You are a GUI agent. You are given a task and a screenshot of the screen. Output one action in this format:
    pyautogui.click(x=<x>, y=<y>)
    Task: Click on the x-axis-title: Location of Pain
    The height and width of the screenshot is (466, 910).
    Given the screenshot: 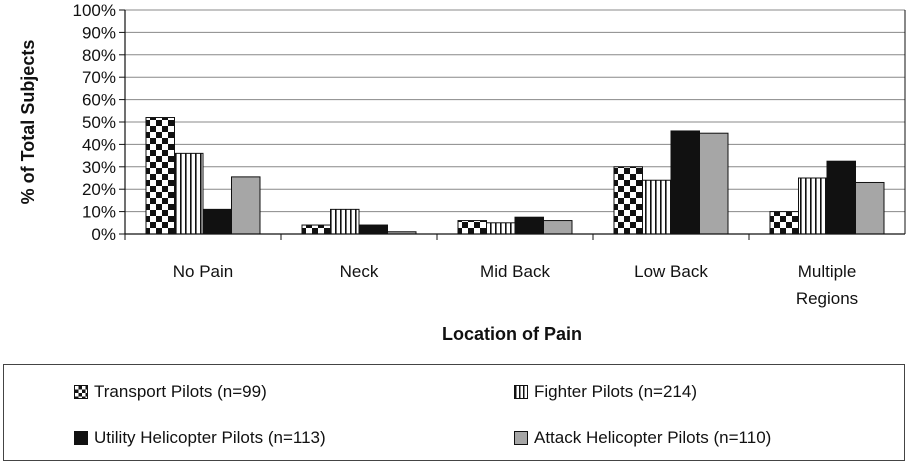 What is the action you would take?
    pyautogui.click(x=512, y=334)
    